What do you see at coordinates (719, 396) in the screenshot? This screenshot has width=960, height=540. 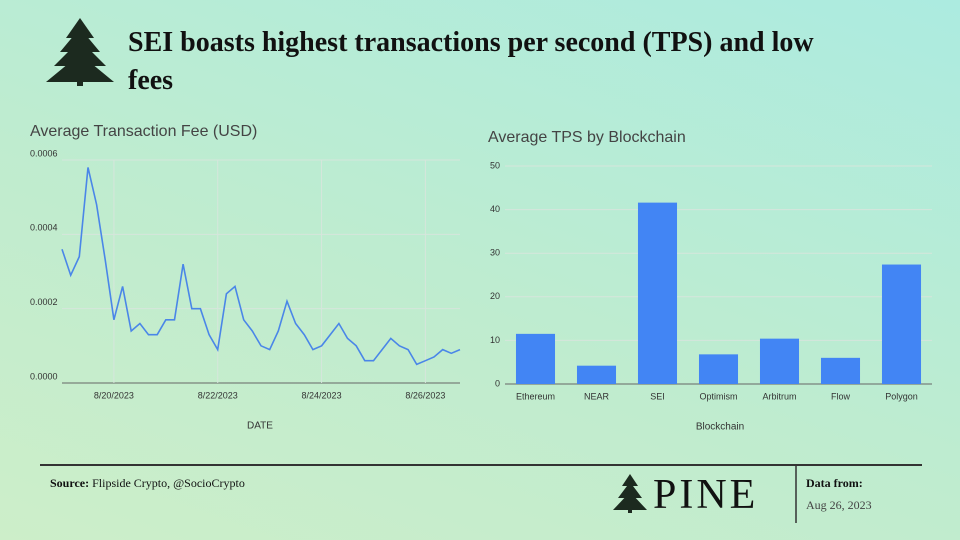 I see `x-tick-label: Optimism` at bounding box center [719, 396].